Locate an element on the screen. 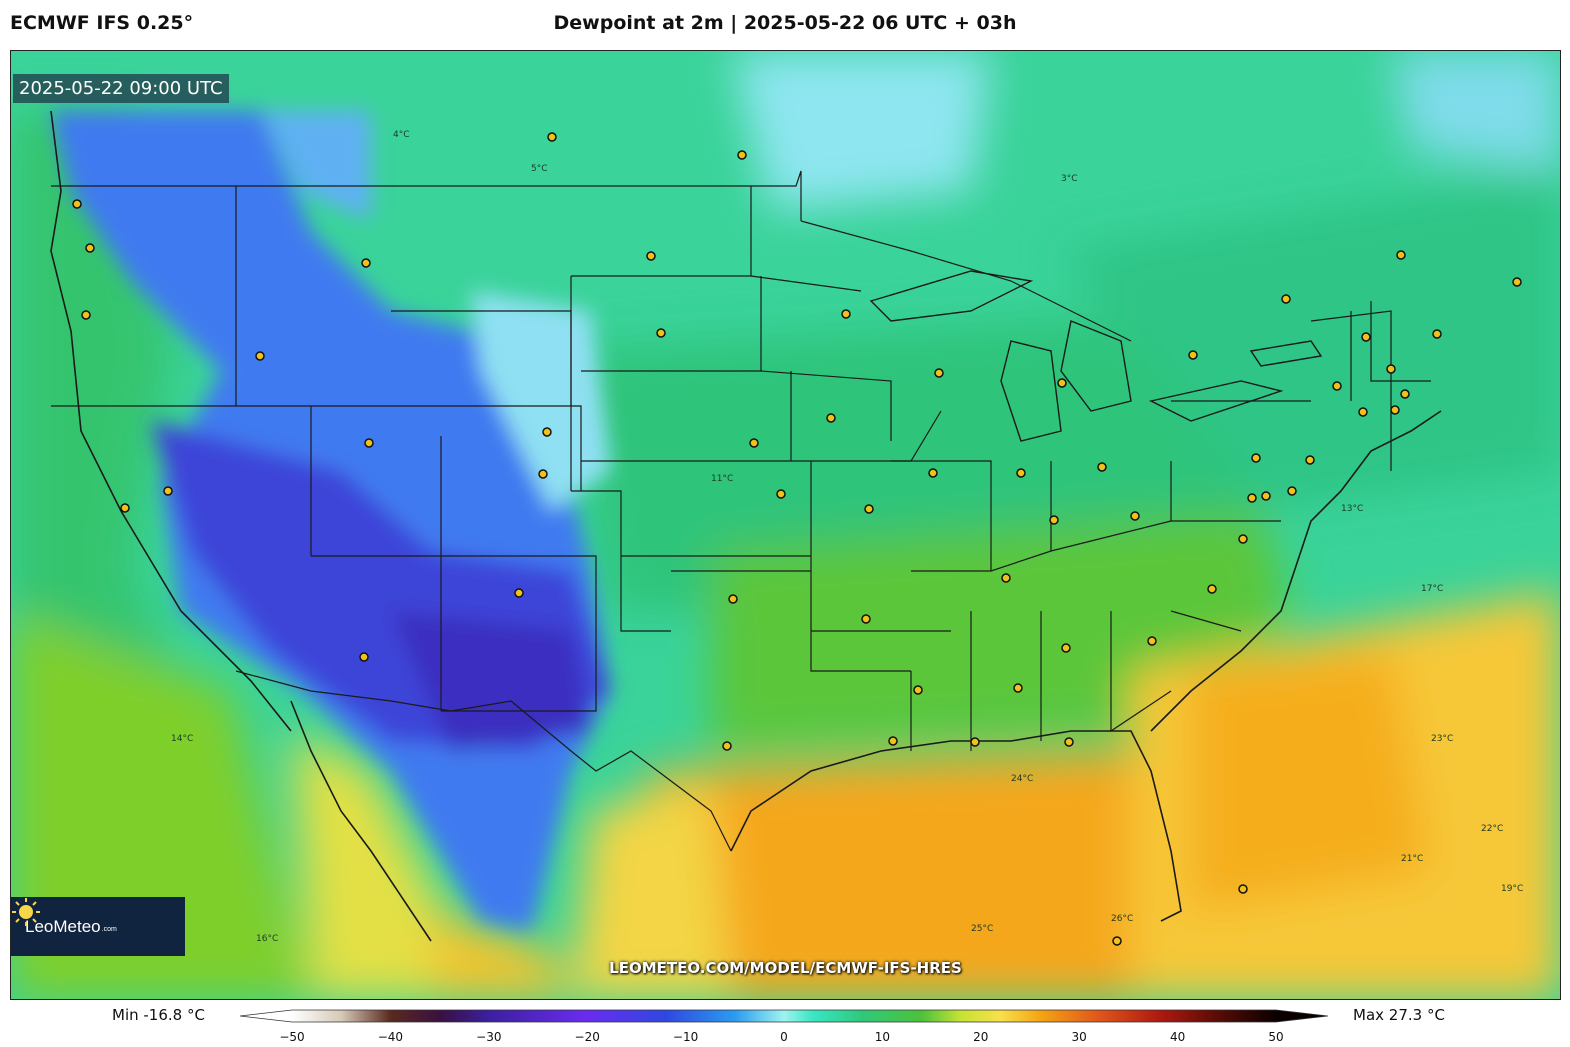 The height and width of the screenshot is (1047, 1570). chart-title: Dewpoint at 2m | 2025-05-22 06 UTC + 03h is located at coordinates (785, 23).